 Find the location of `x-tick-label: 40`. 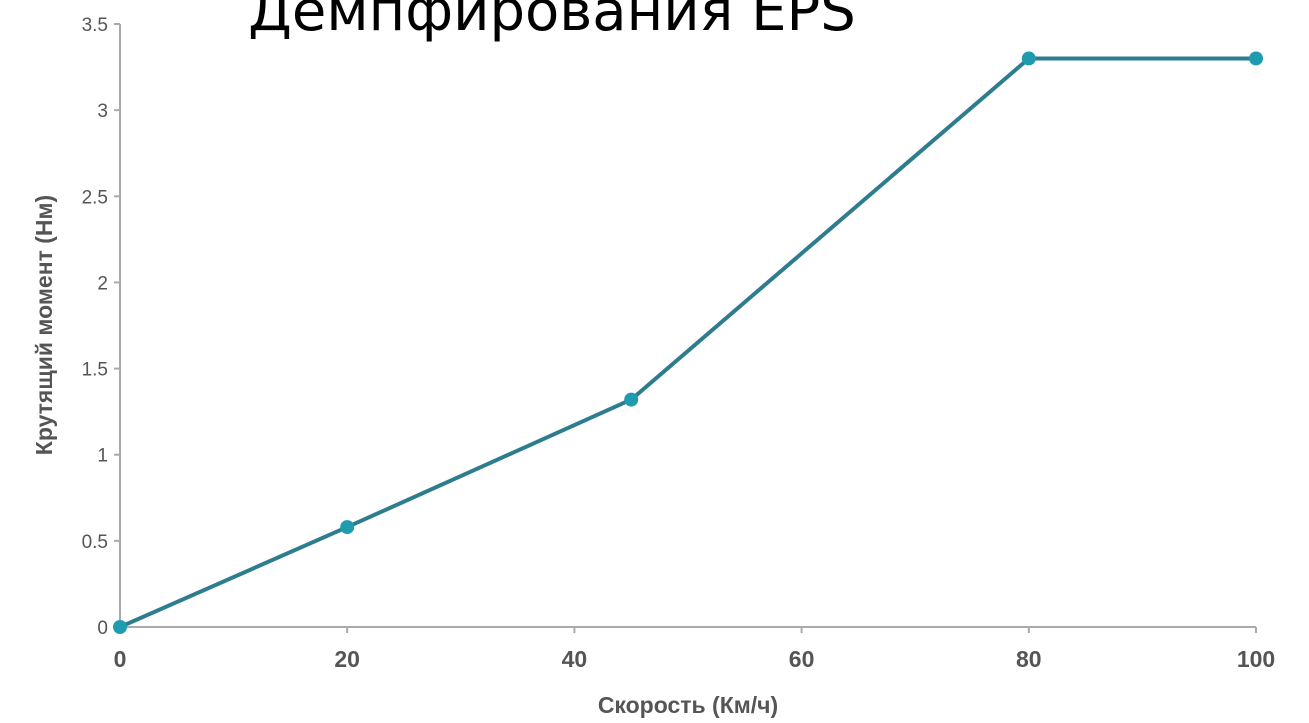

x-tick-label: 40 is located at coordinates (575, 659).